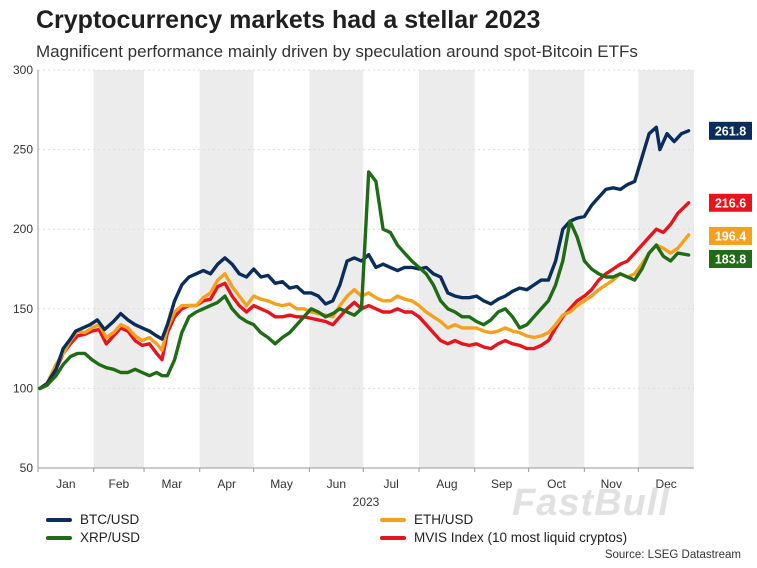 The image size is (757, 568). Describe the element at coordinates (27, 468) in the screenshot. I see `y-tick-label-50: 50` at that location.